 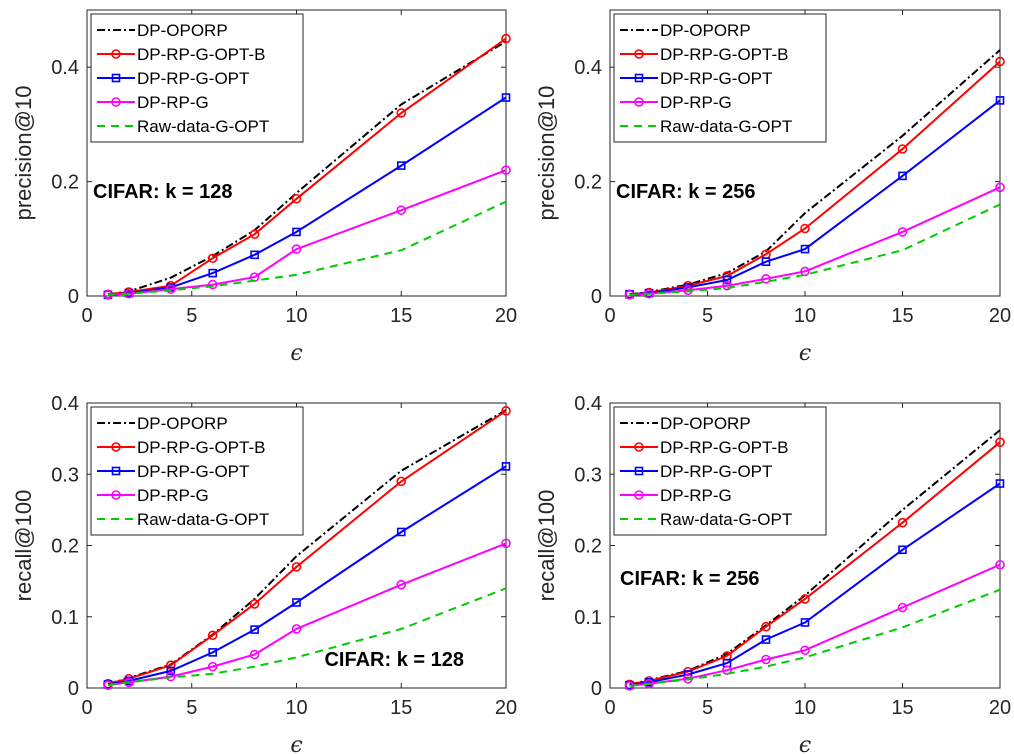 I want to click on series-DP-RP-G-OPT-B, so click(x=814, y=563).